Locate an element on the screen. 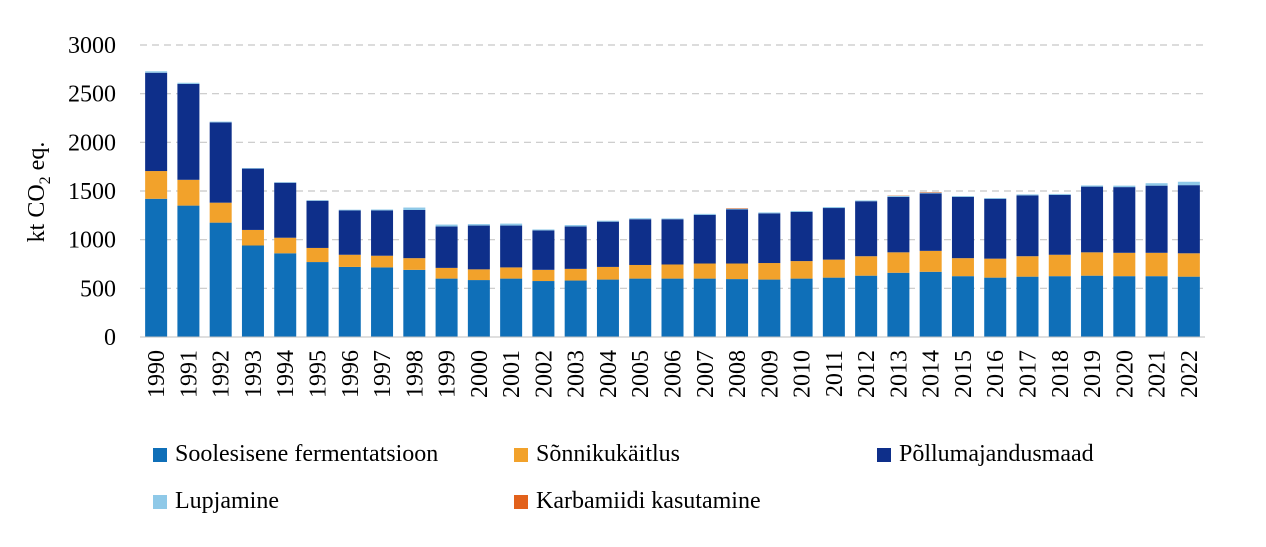  x-tick-label: 2005 is located at coordinates (641, 374).